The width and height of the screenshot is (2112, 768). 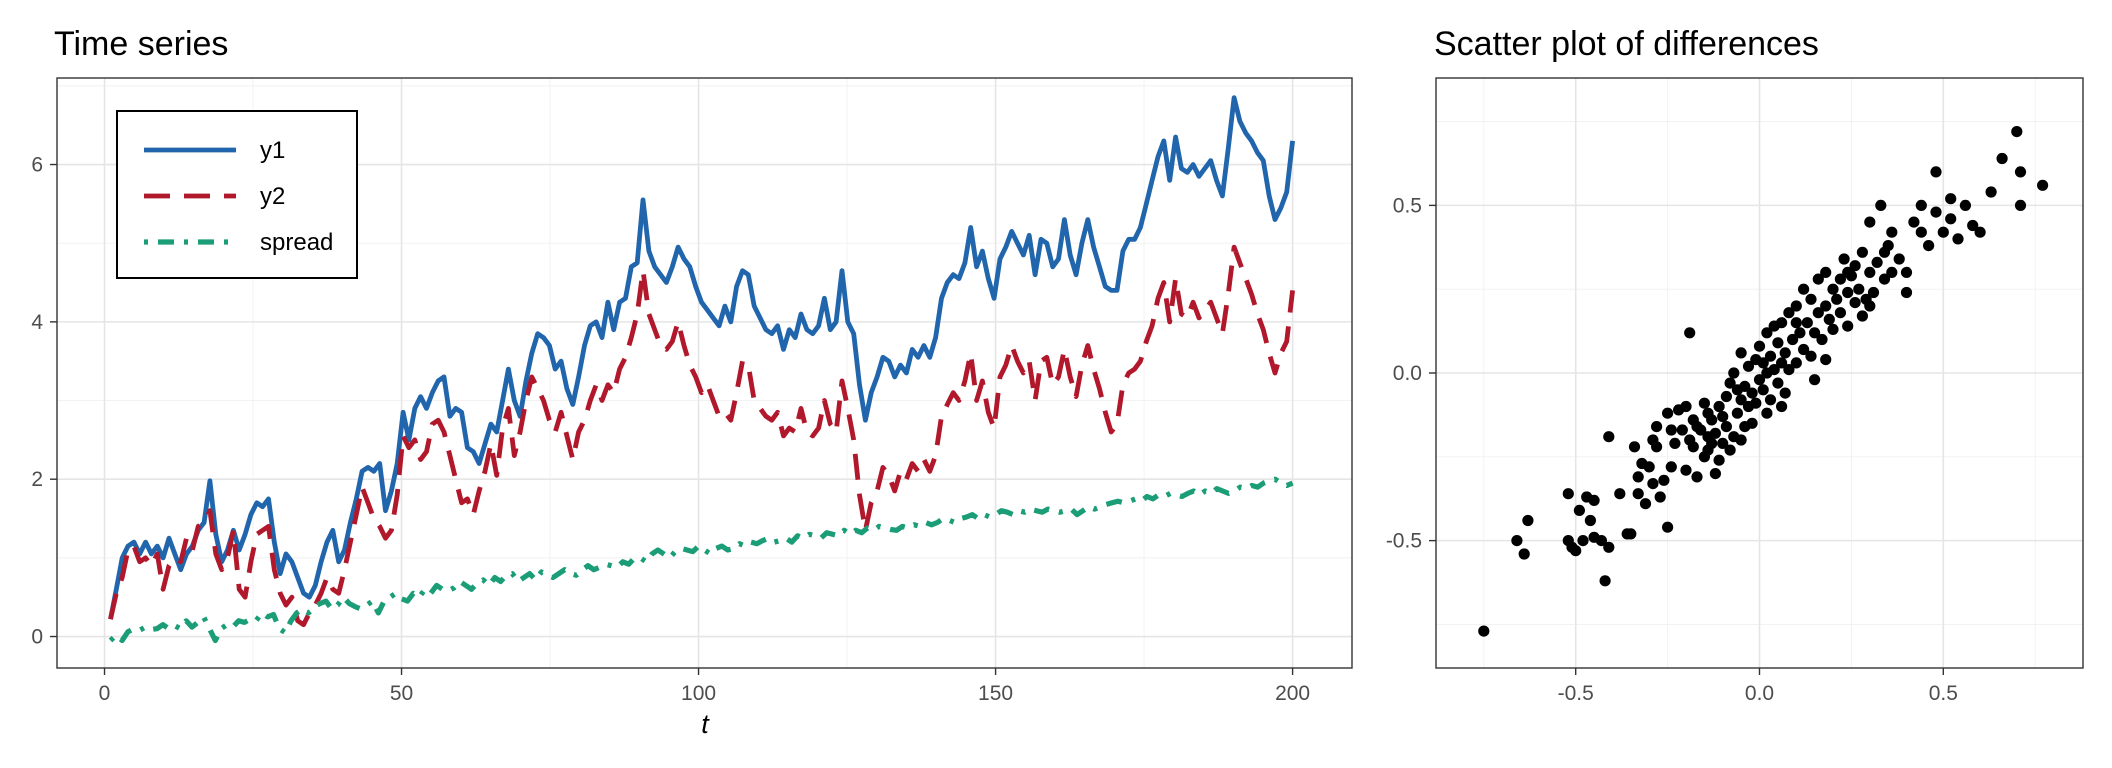 What do you see at coordinates (698, 693) in the screenshot?
I see `x-tick-label: 100` at bounding box center [698, 693].